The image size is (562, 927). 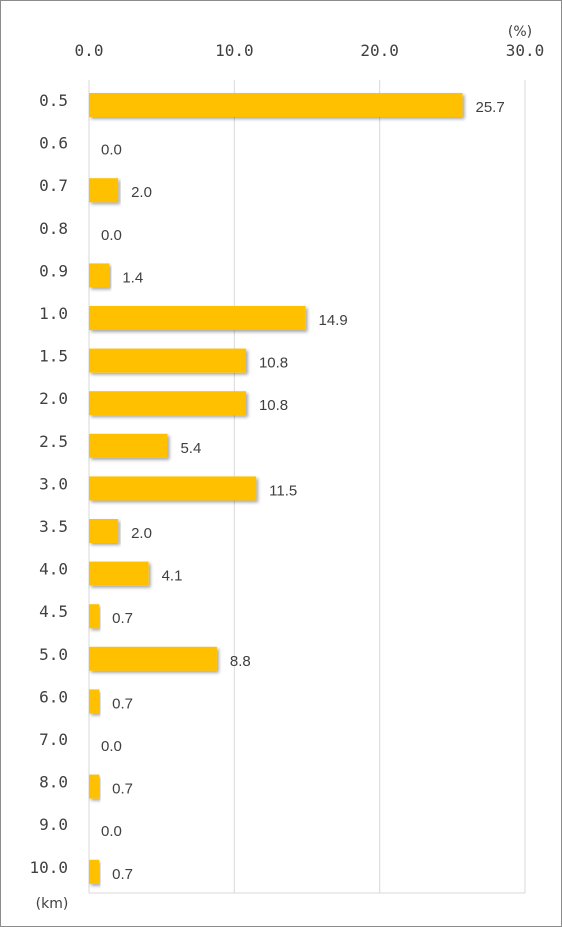 What do you see at coordinates (53, 356) in the screenshot?
I see `y-category-label: 1.5` at bounding box center [53, 356].